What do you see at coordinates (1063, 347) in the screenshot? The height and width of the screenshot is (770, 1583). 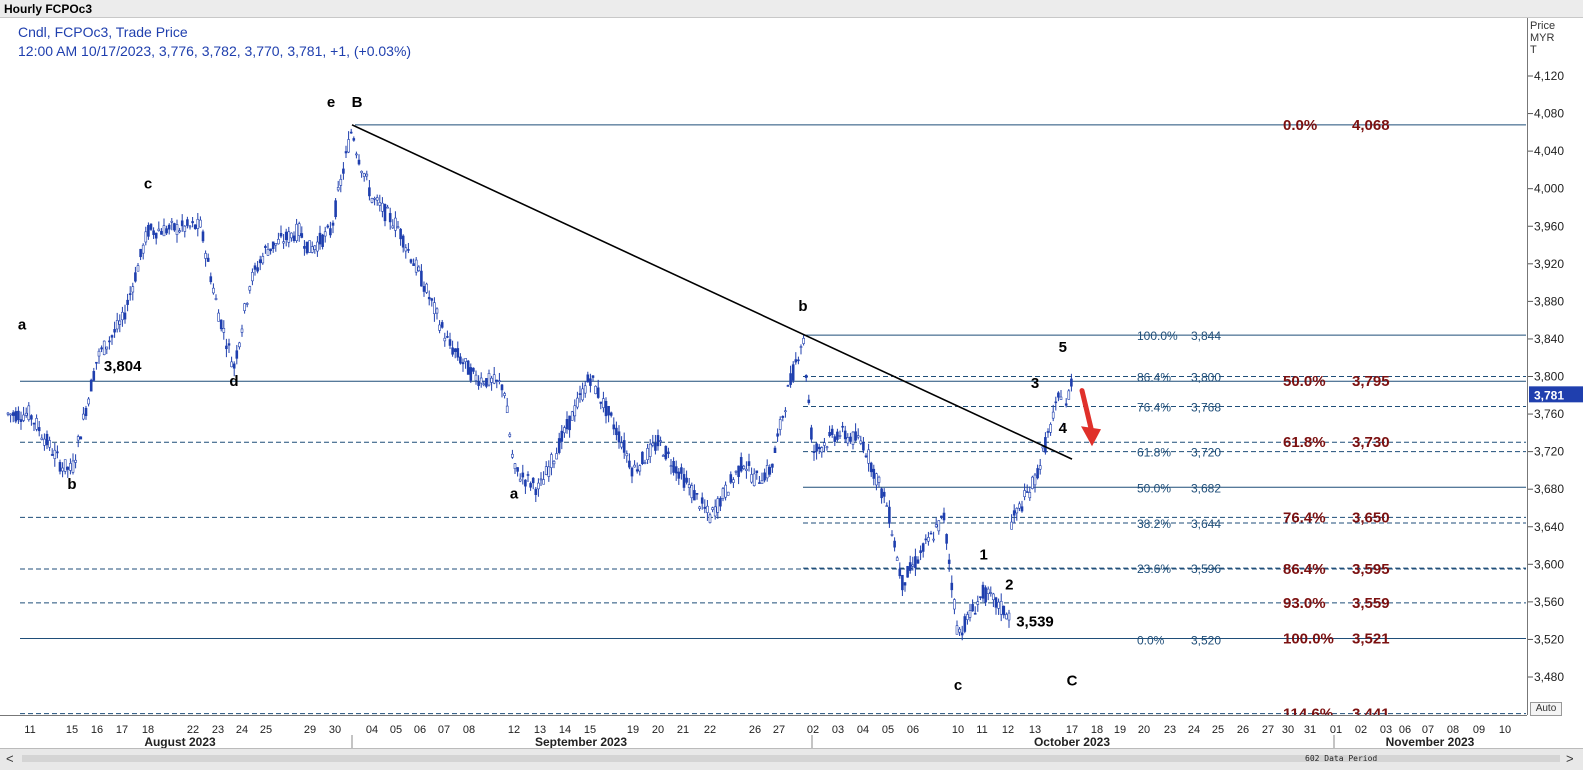 I see `wave-label: 5` at bounding box center [1063, 347].